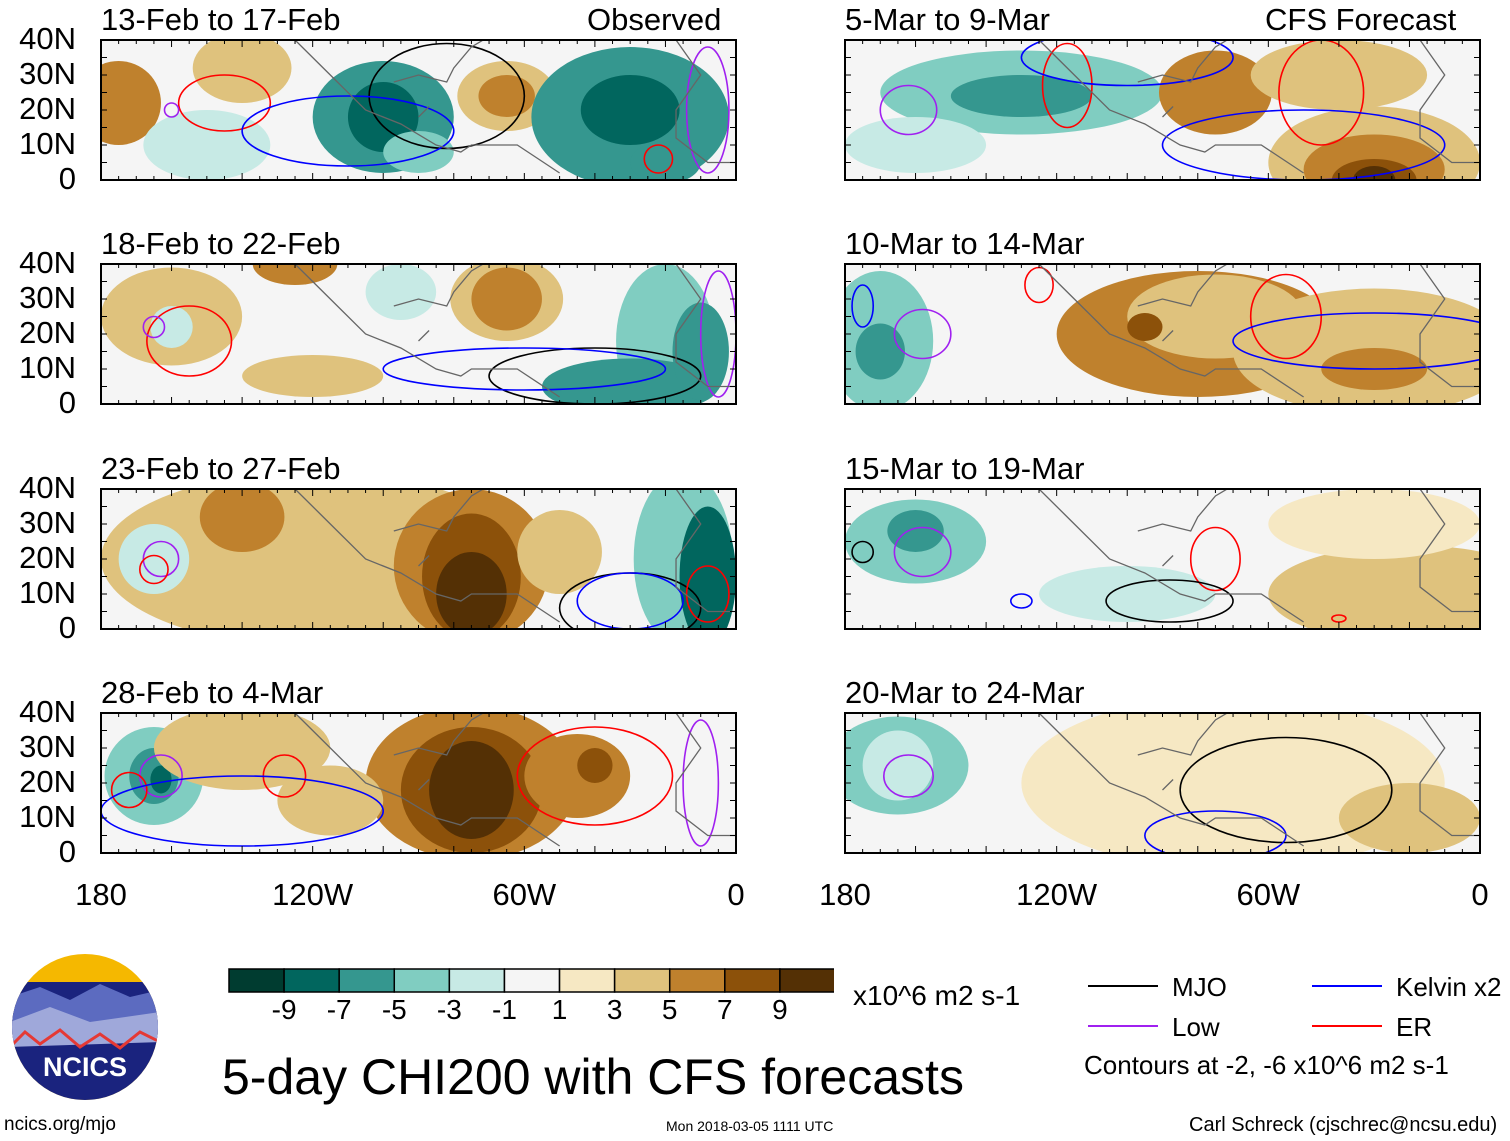 The width and height of the screenshot is (1510, 1141). Describe the element at coordinates (504, 1009) in the screenshot. I see `colorbar-tick-label: -1` at that location.